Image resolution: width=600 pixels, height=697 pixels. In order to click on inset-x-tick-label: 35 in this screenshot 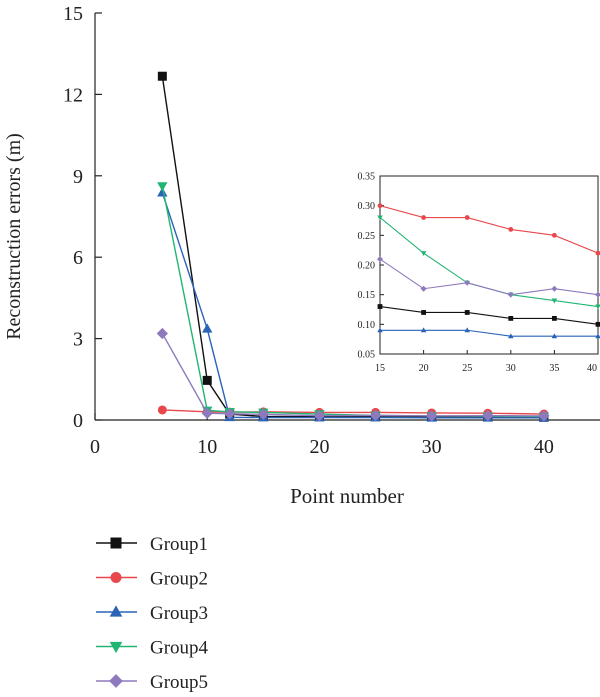, I will do `click(554, 368)`.